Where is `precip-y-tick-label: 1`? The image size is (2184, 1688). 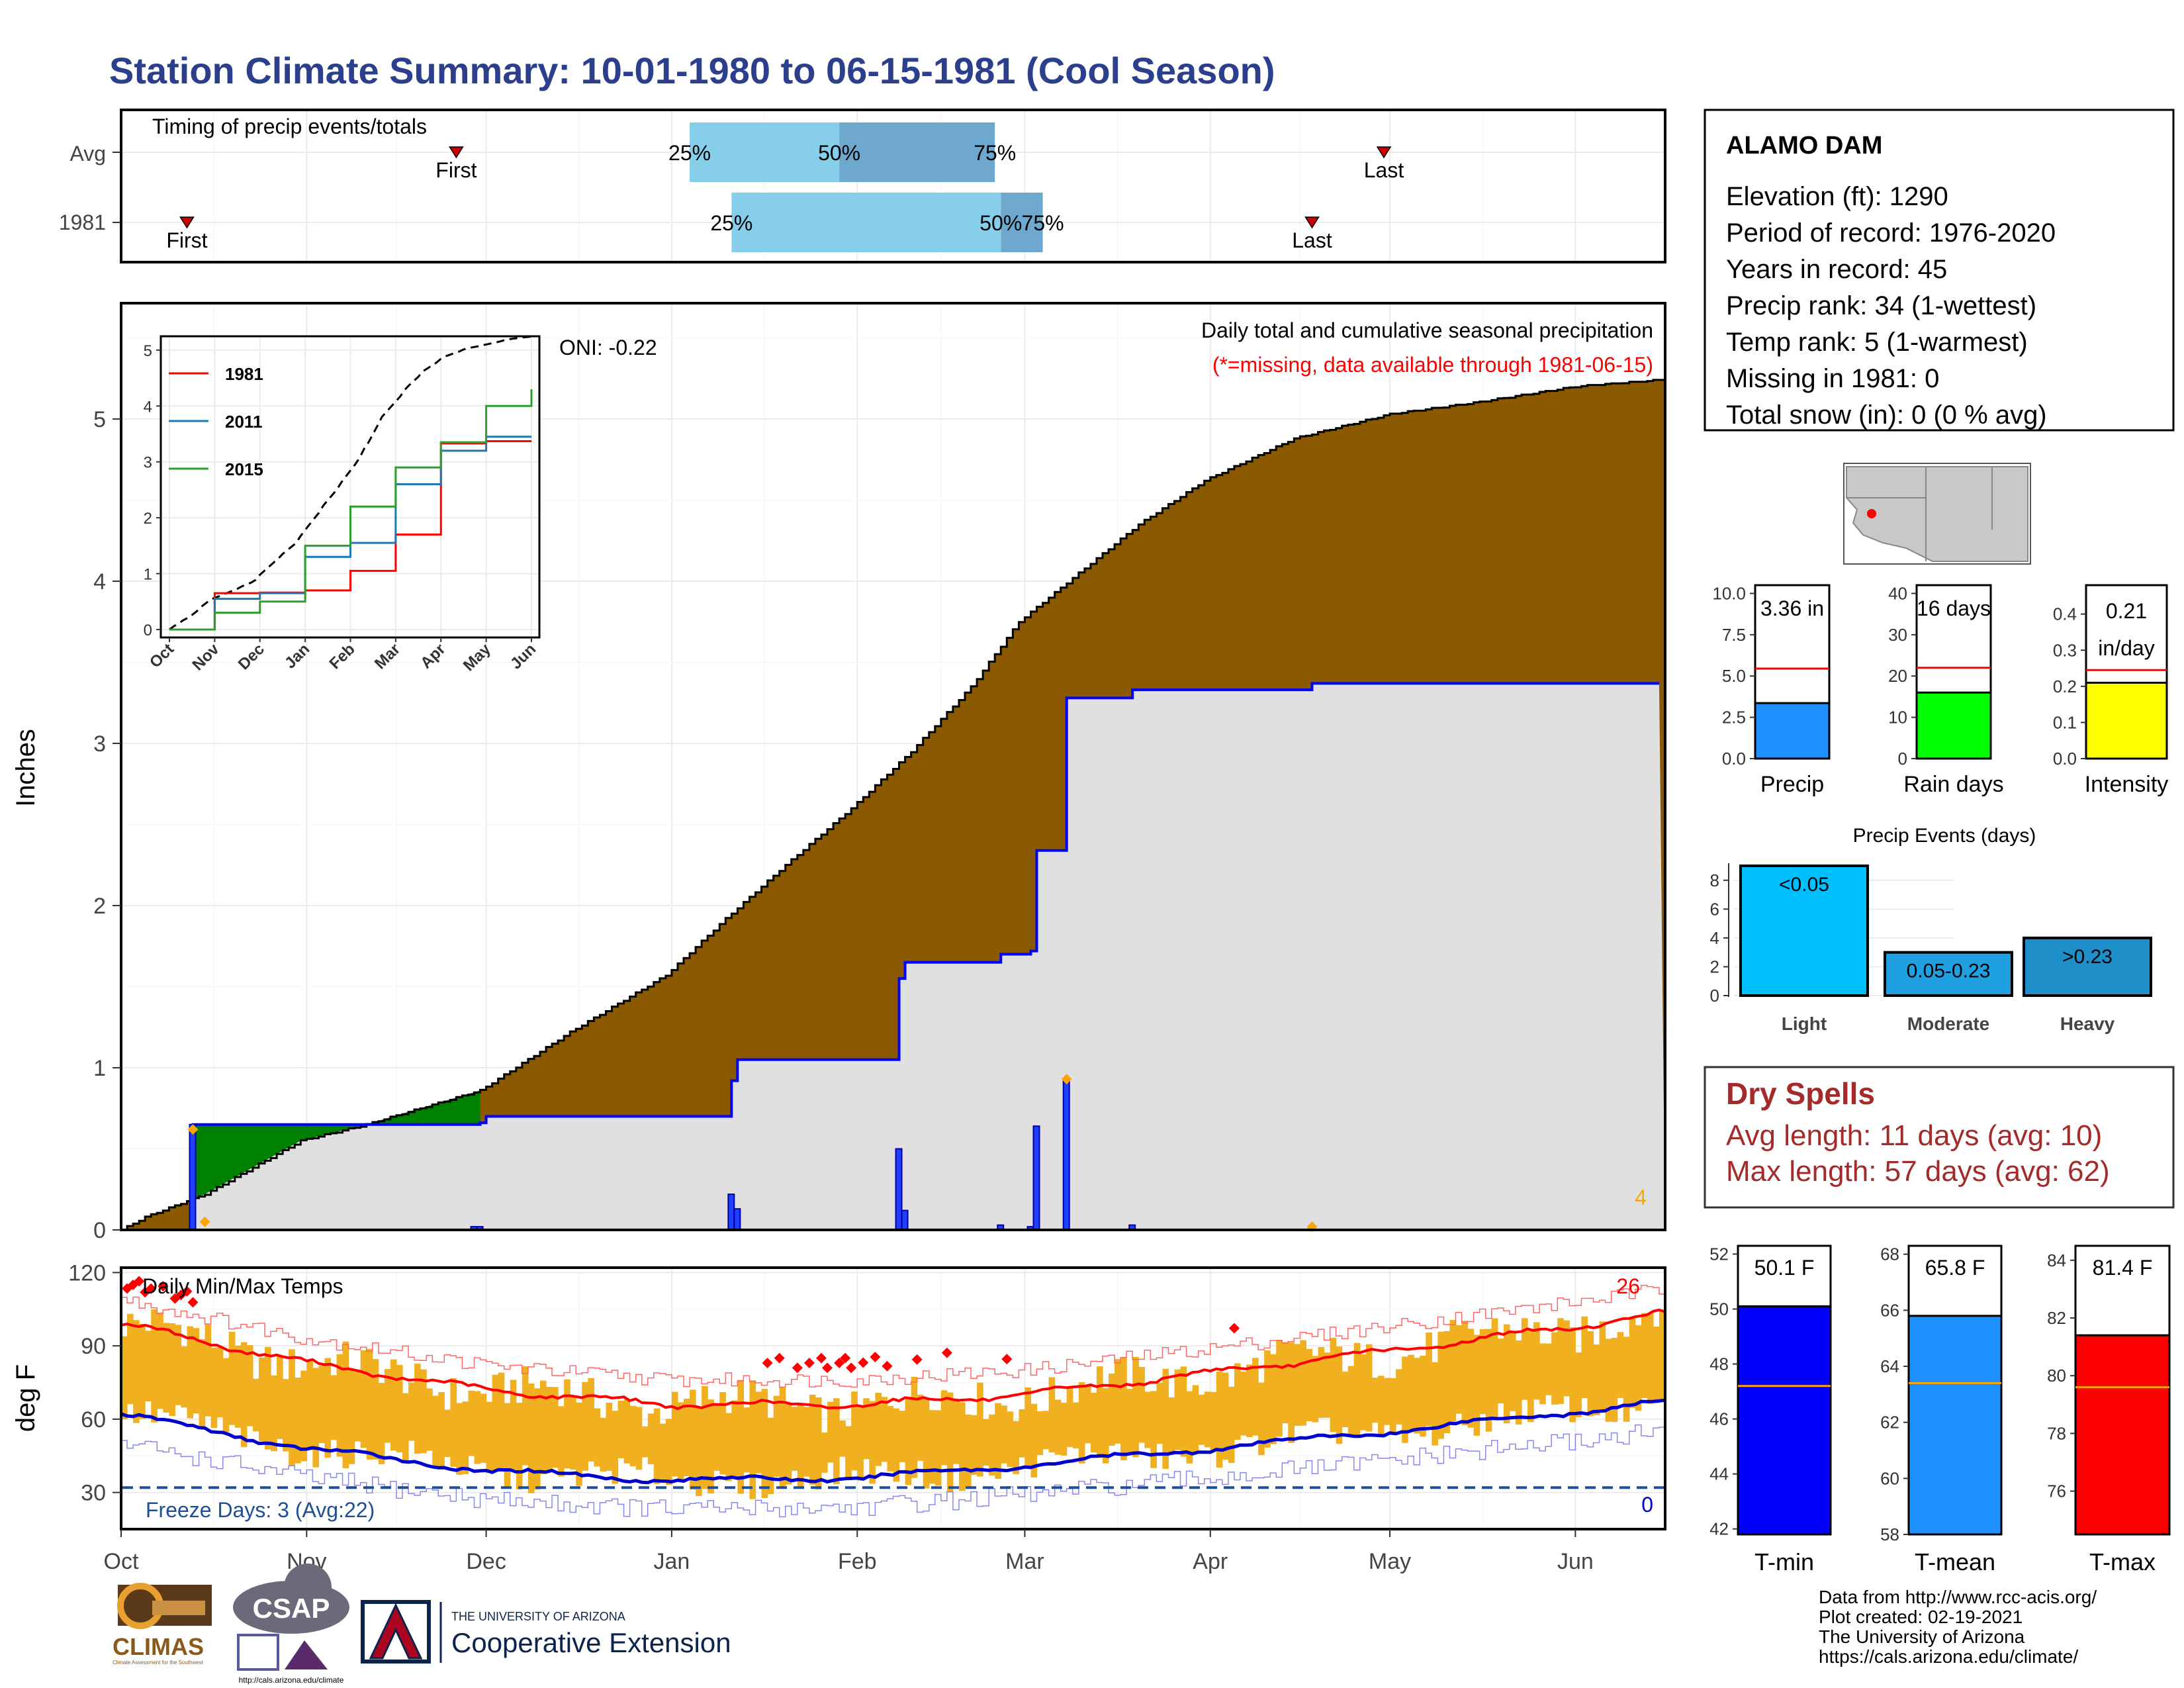
precip-y-tick-label: 1 is located at coordinates (100, 1068).